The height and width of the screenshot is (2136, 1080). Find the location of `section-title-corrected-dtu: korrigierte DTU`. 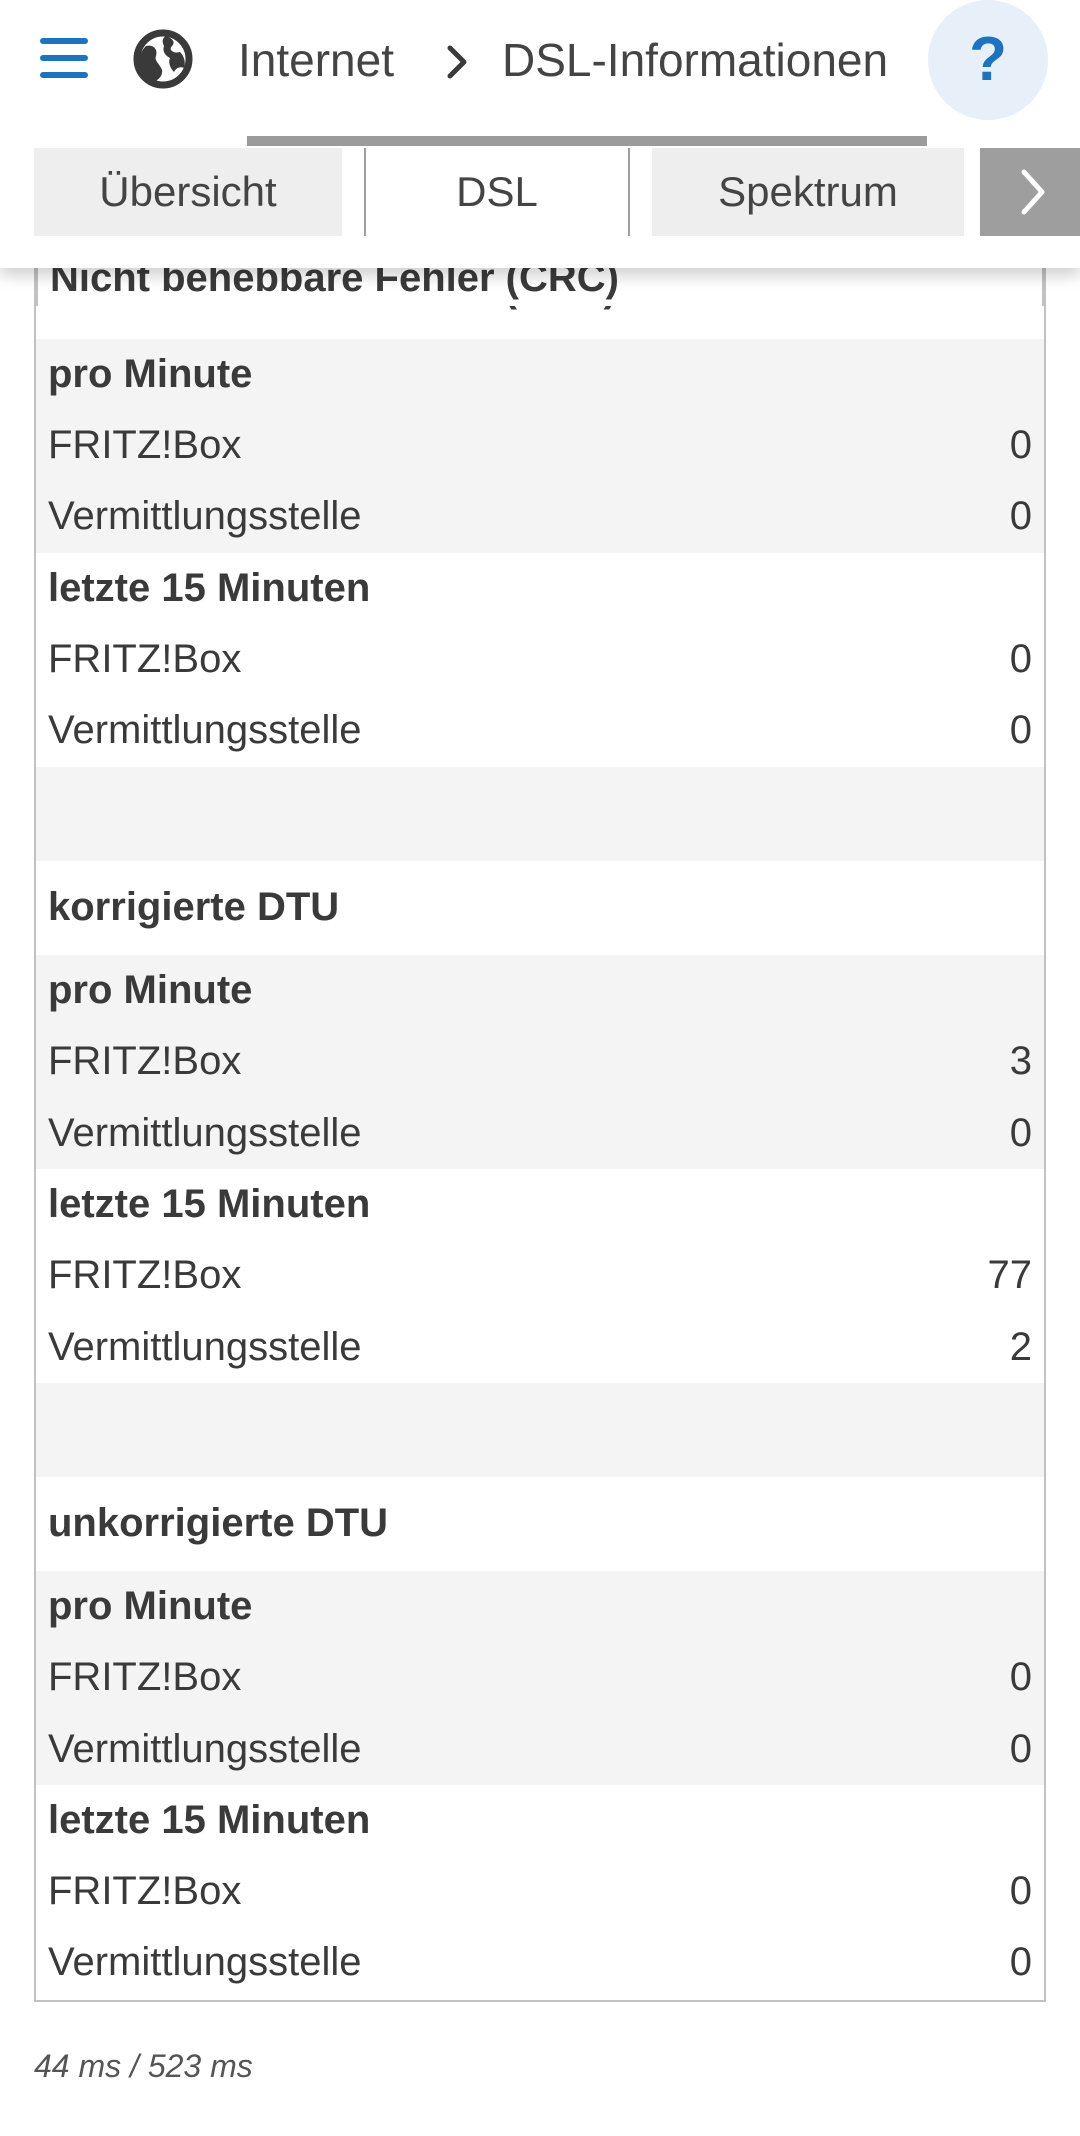

section-title-corrected-dtu: korrigierte DTU is located at coordinates (540, 907).